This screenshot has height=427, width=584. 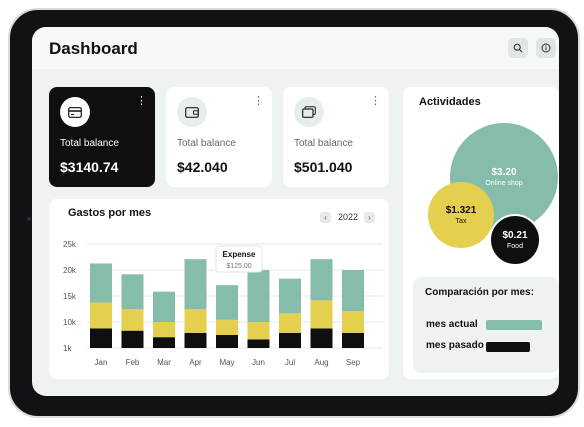 I want to click on bubble-value: $3.20, so click(x=504, y=172).